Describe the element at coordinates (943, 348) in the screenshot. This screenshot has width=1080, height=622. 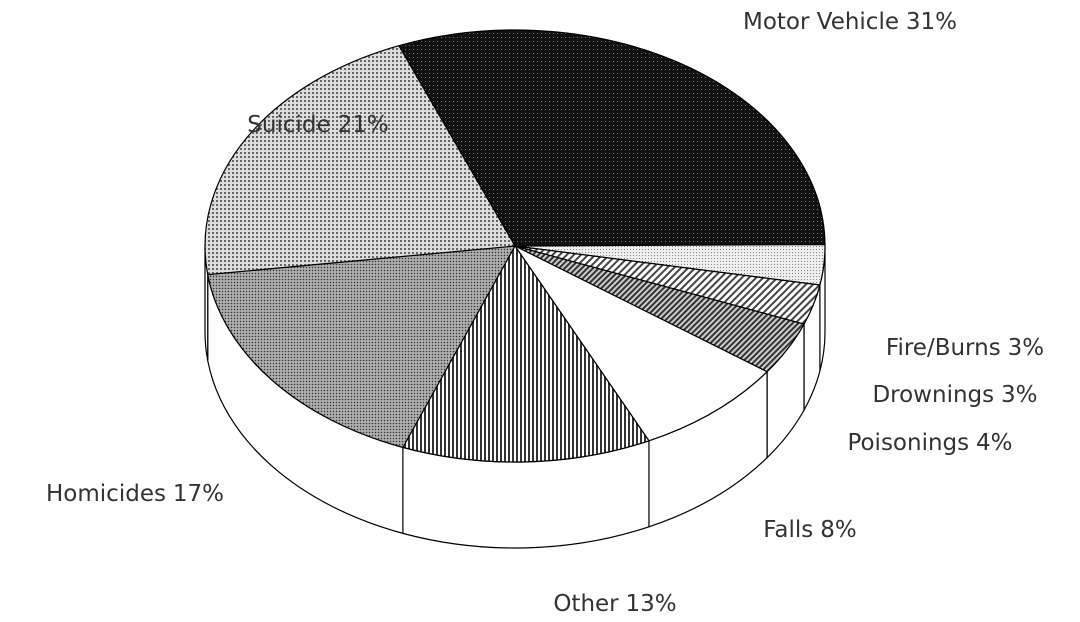
I see `slice-name: Fire/Burns` at that location.